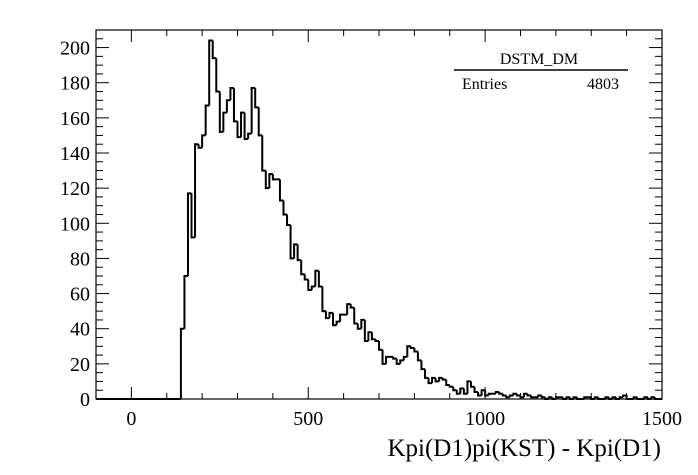  What do you see at coordinates (662, 419) in the screenshot?
I see `x-tick-label: 1500` at bounding box center [662, 419].